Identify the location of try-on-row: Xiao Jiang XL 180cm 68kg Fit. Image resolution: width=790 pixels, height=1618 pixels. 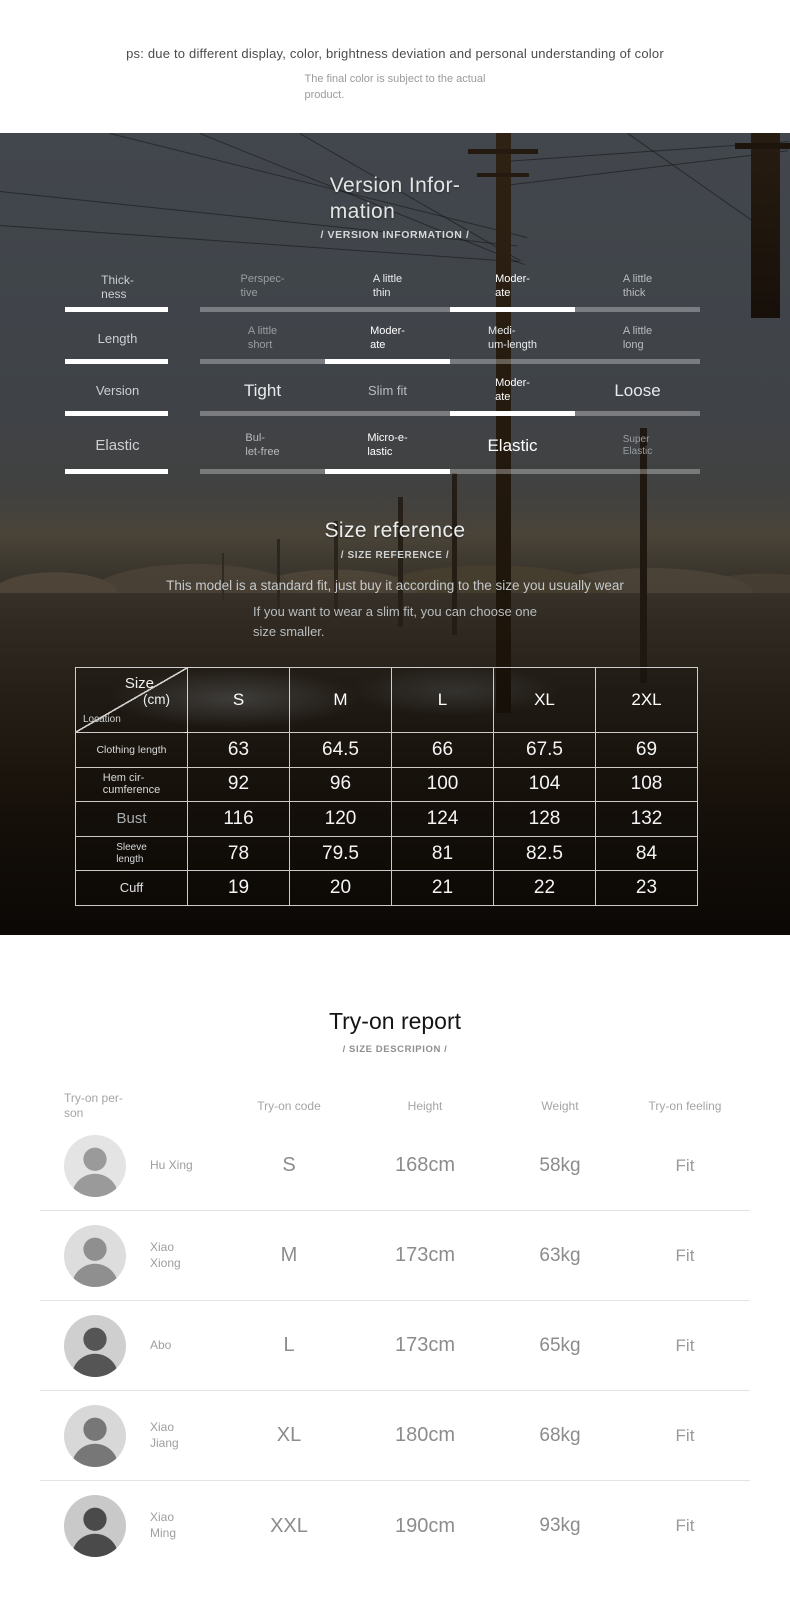
(395, 1436).